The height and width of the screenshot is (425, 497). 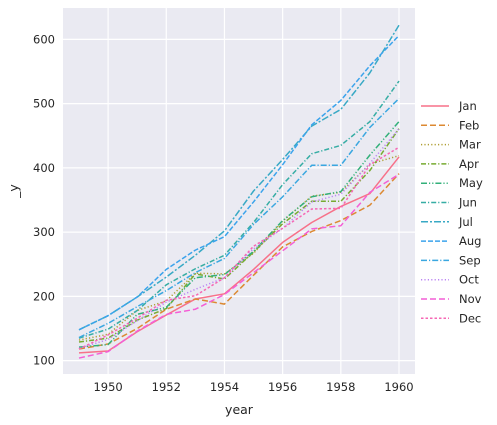 What do you see at coordinates (471, 183) in the screenshot?
I see `legend-label: May` at bounding box center [471, 183].